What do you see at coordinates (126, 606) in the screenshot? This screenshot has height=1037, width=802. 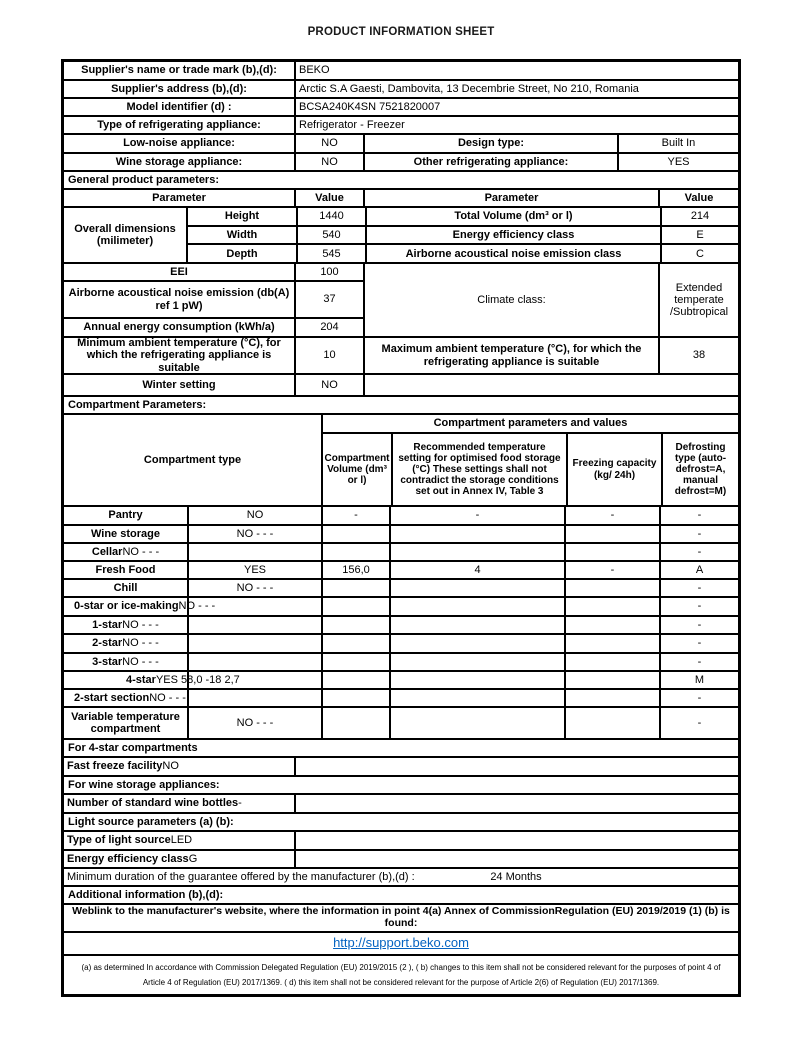 I see `compartment-name: 0-star or ice-making` at bounding box center [126, 606].